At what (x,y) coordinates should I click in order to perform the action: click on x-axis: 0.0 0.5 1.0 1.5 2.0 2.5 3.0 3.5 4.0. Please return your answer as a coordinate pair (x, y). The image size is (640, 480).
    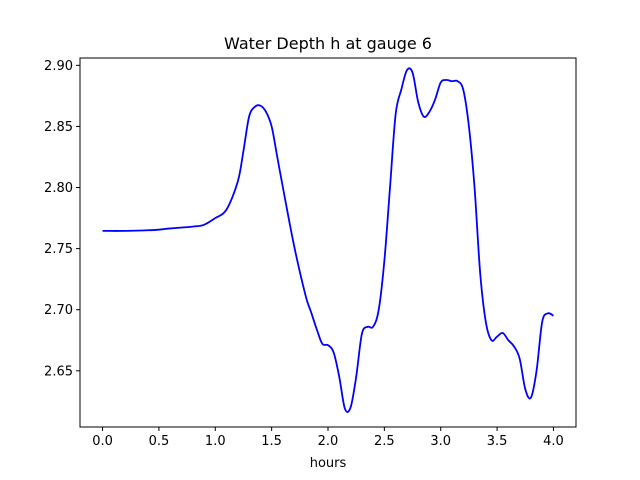
    Looking at the image, I should click on (328, 438).